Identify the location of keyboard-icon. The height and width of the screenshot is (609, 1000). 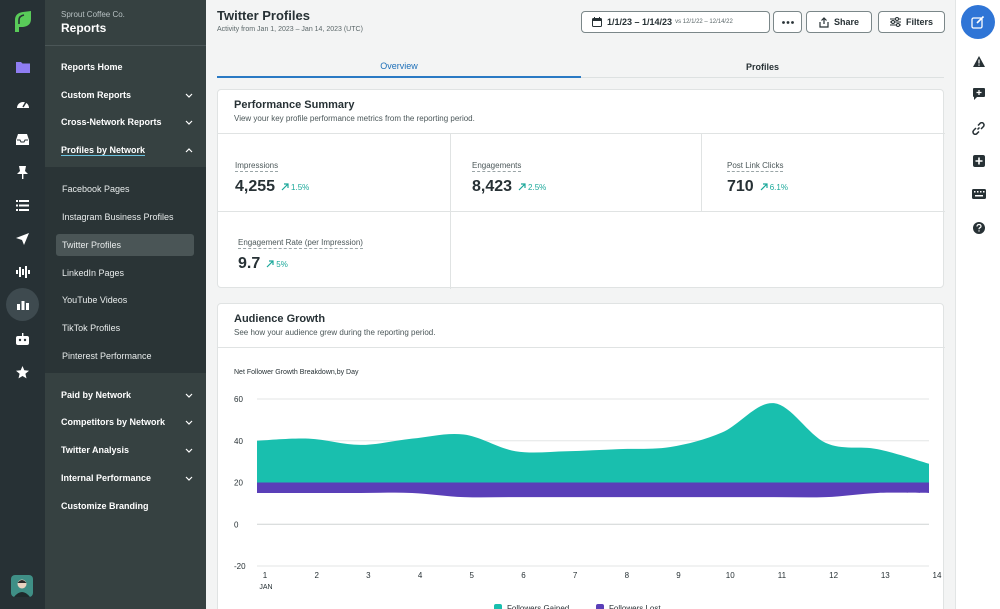
(978, 194).